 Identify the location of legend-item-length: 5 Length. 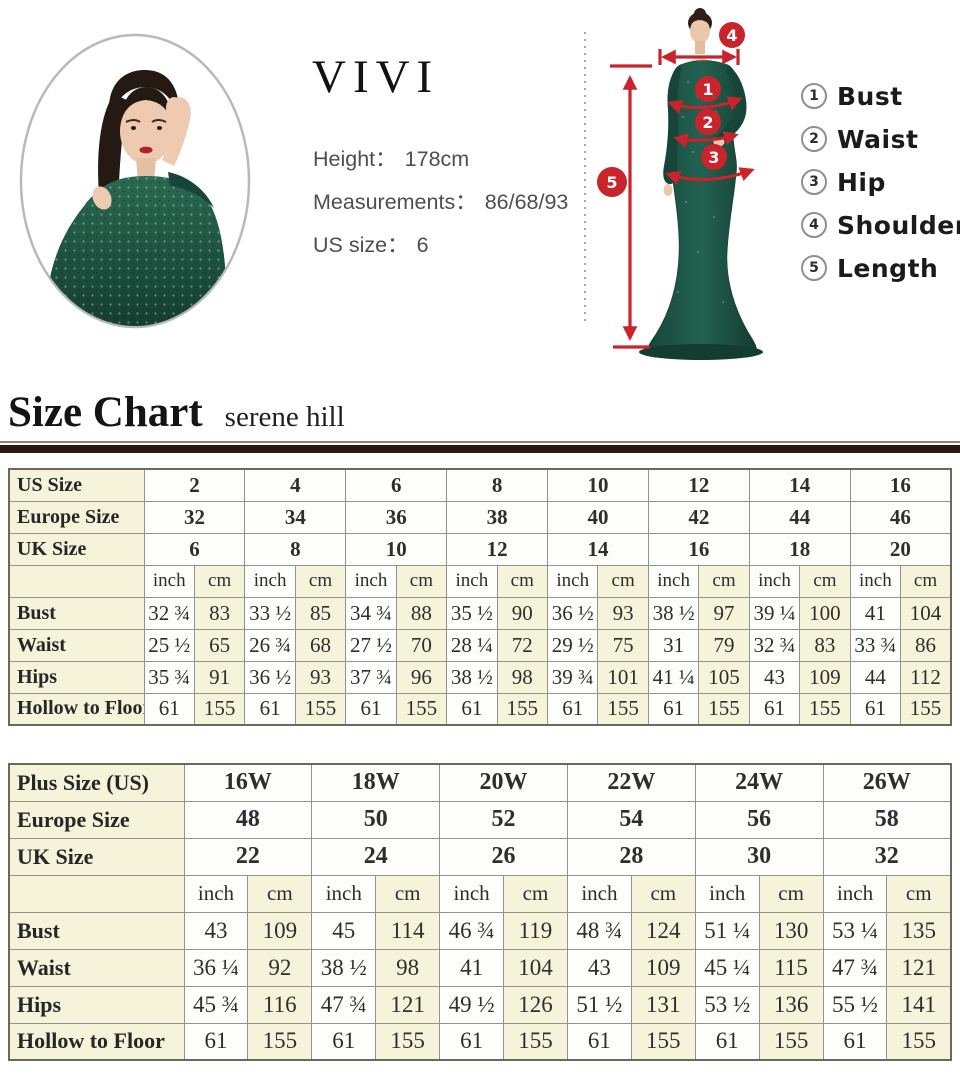
(880, 268).